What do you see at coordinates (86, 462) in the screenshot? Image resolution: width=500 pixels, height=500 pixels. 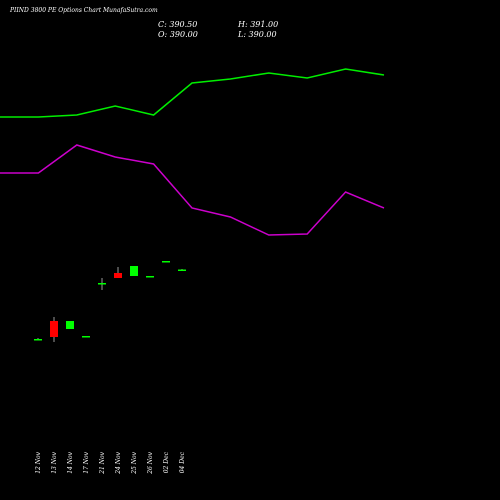 I see `x-tick-label: 17 Nov` at bounding box center [86, 462].